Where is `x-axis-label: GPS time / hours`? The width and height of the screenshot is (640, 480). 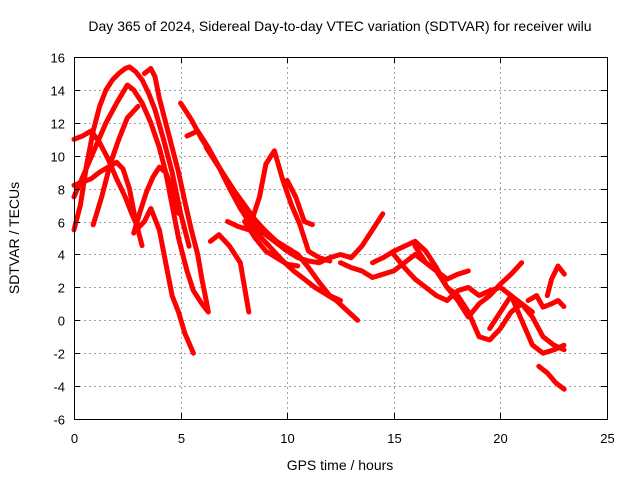
x-axis-label: GPS time / hours is located at coordinates (340, 465).